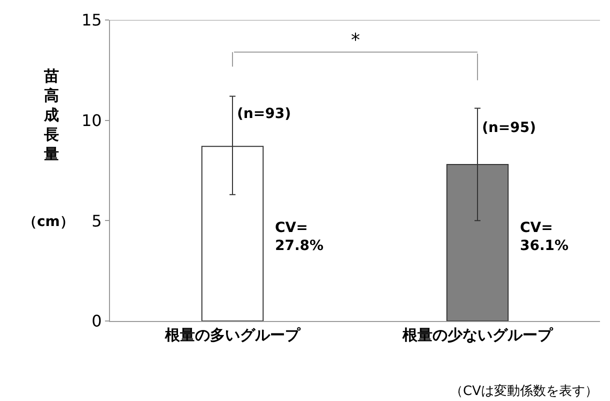 The image size is (610, 401). Describe the element at coordinates (97, 321) in the screenshot. I see `y-tick-label: 0` at that location.